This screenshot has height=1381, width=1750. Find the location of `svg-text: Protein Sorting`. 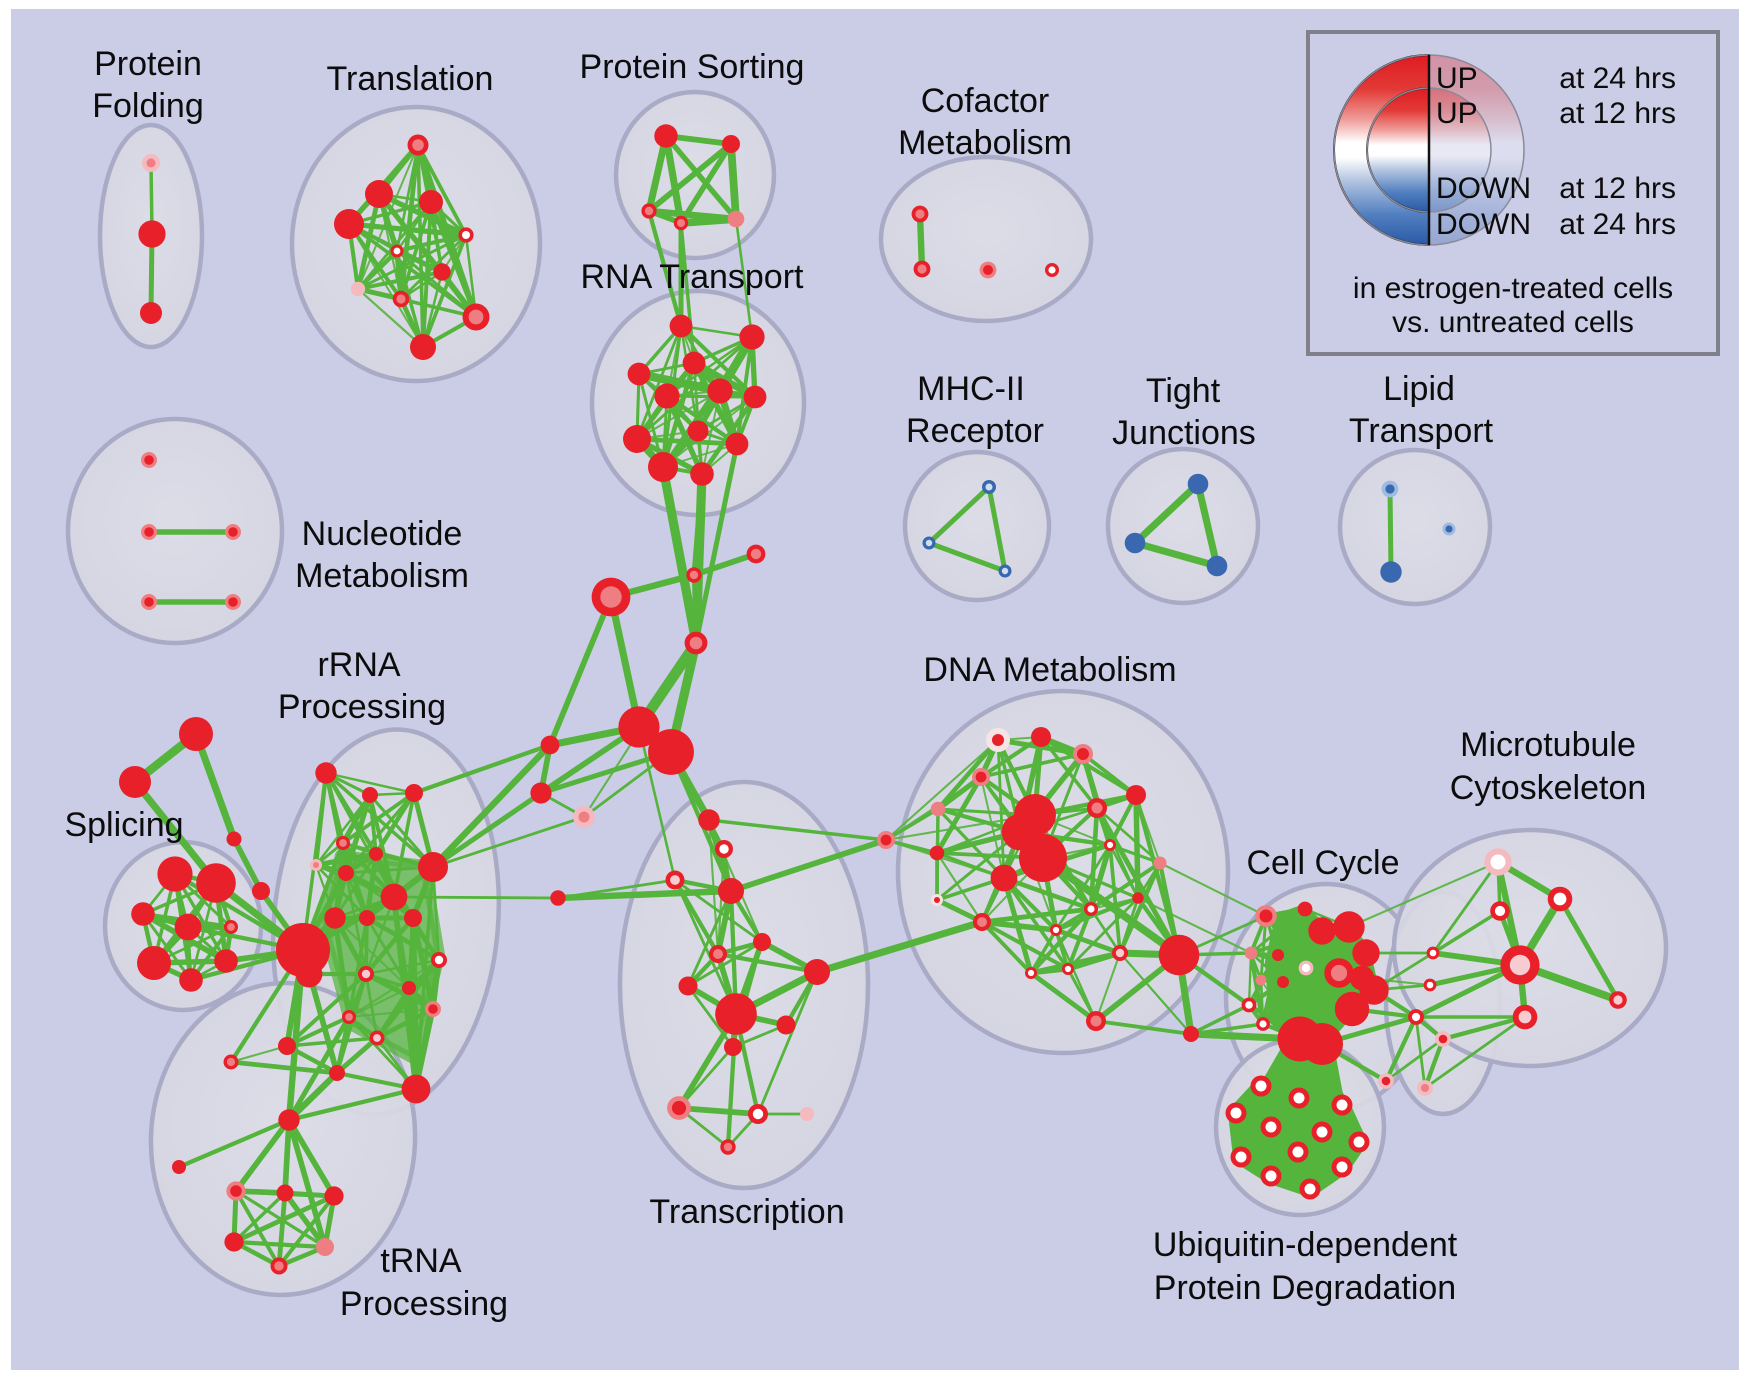

svg-text: Protein Sorting is located at coordinates (692, 67).